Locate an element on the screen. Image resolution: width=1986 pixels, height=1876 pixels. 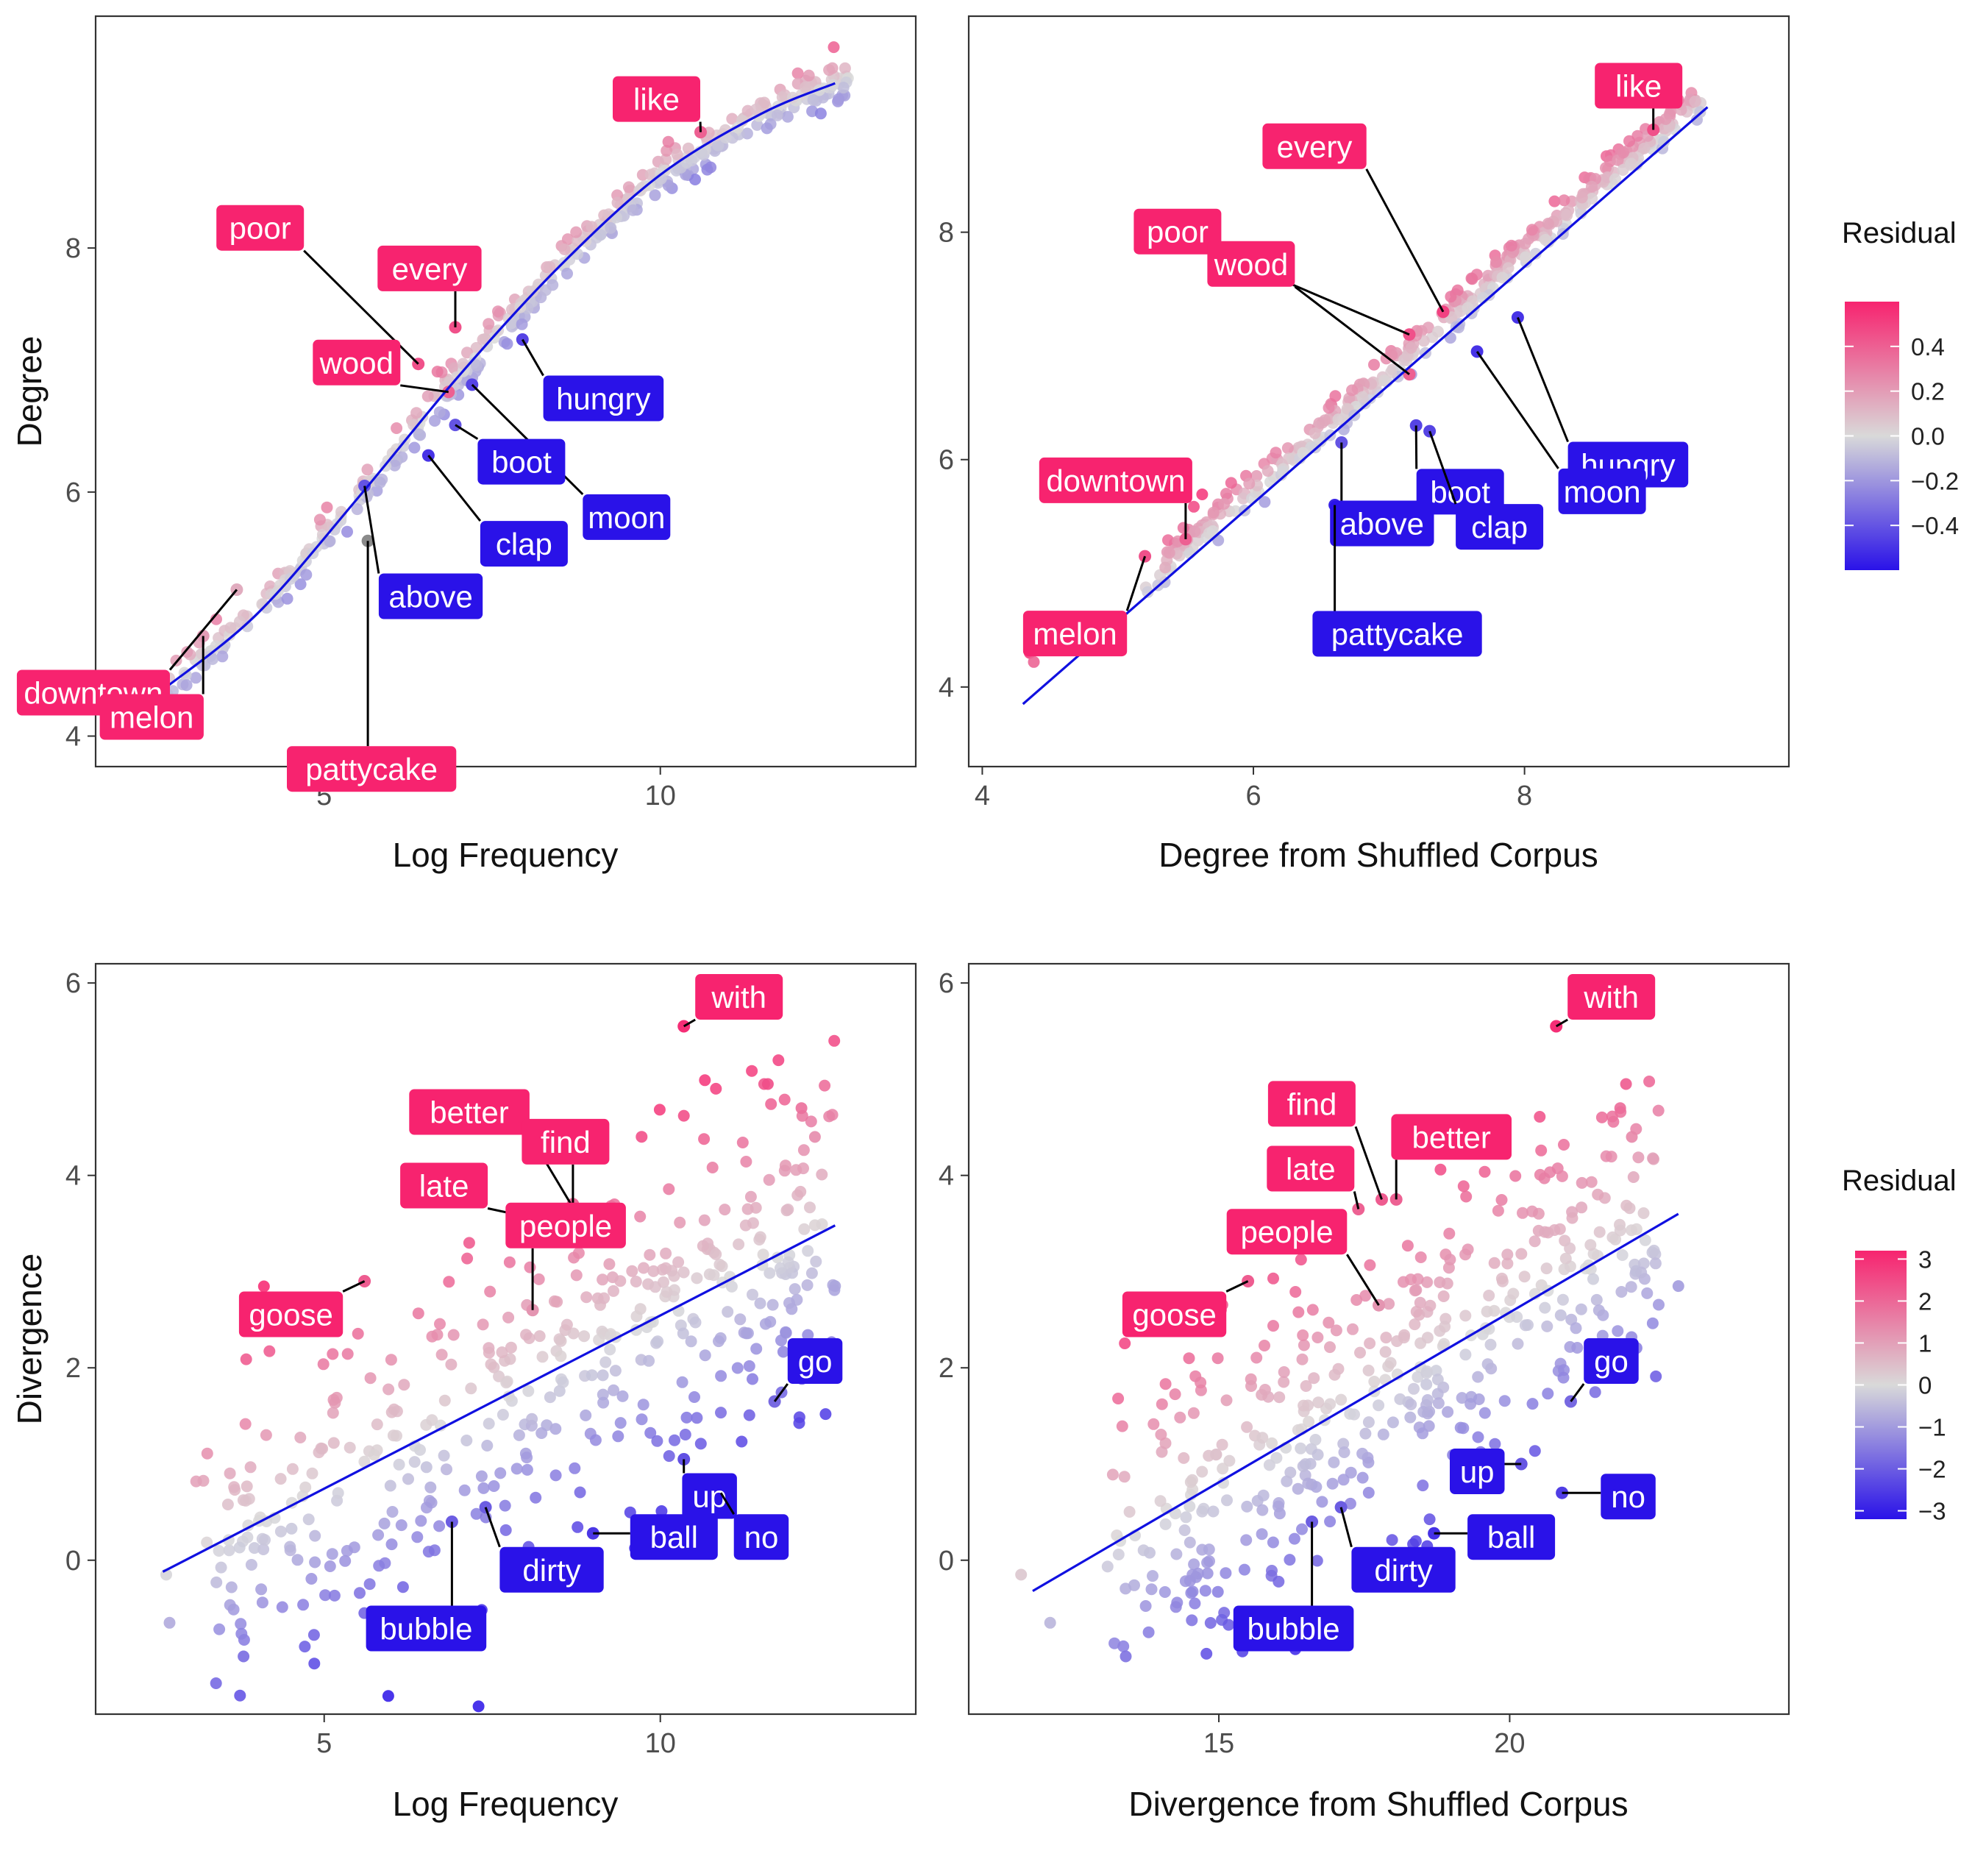
word-label: goose is located at coordinates (1174, 1315).